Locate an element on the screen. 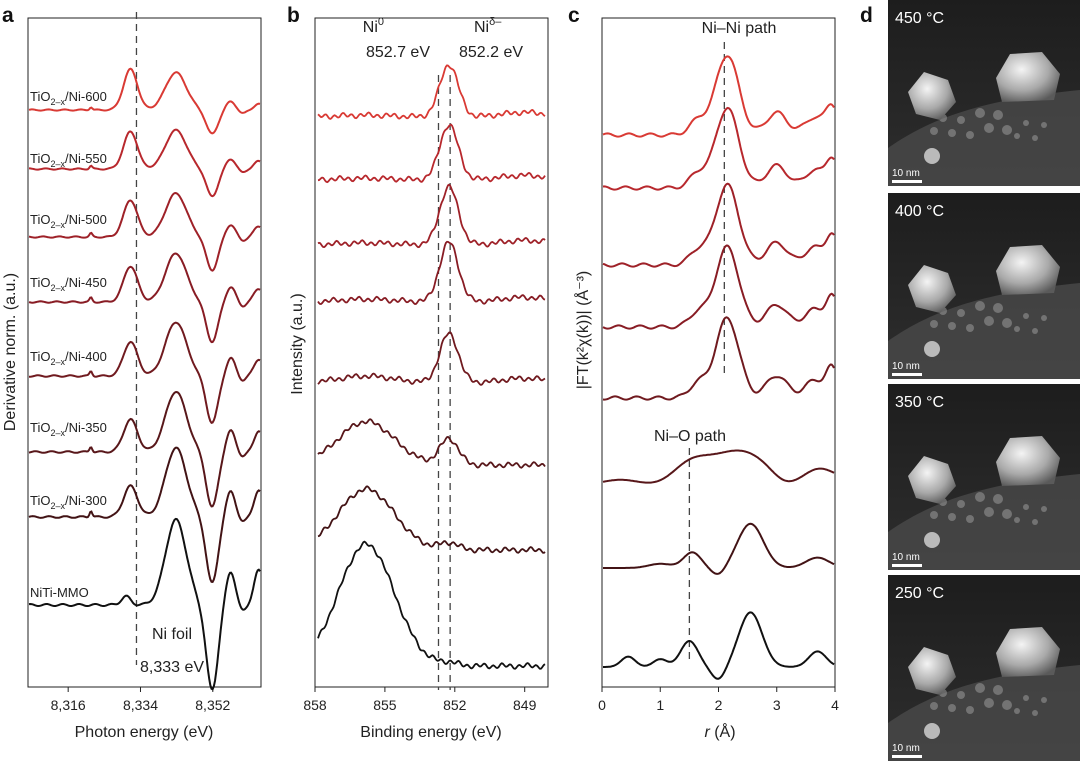 The height and width of the screenshot is (761, 1080). sem-image-2: 400 °C 10 nm is located at coordinates (984, 286).